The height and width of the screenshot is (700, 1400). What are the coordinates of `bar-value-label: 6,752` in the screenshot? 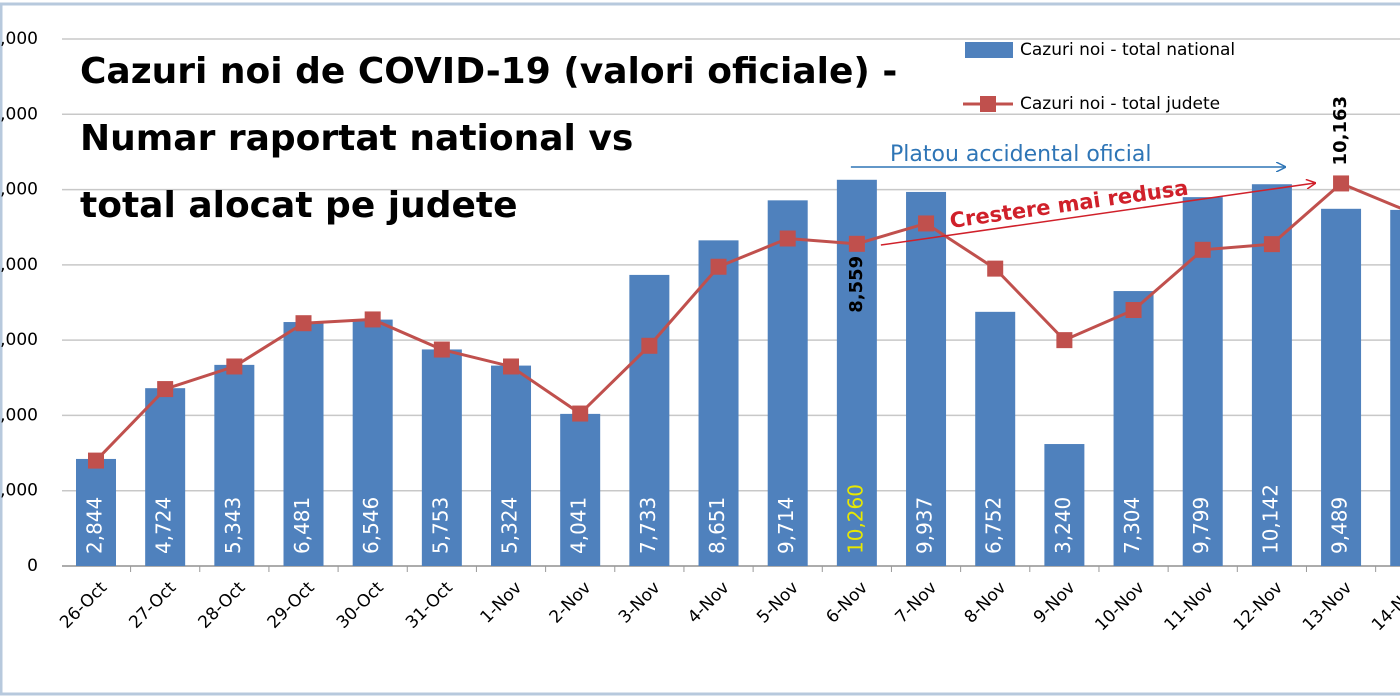 It's located at (994, 525).